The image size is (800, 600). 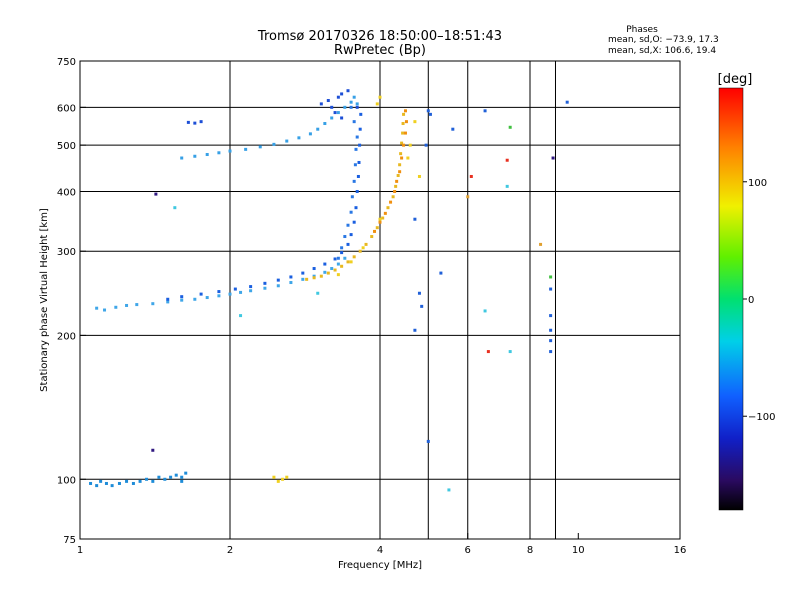 I want to click on x-tick-label: 16, so click(x=680, y=550).